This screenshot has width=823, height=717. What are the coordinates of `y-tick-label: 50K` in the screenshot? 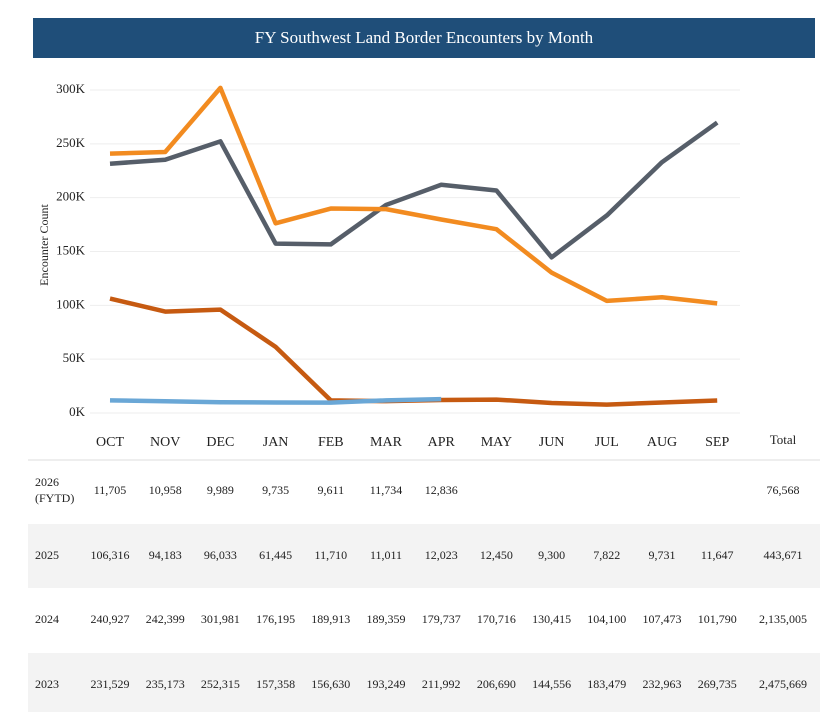 It's located at (74, 357).